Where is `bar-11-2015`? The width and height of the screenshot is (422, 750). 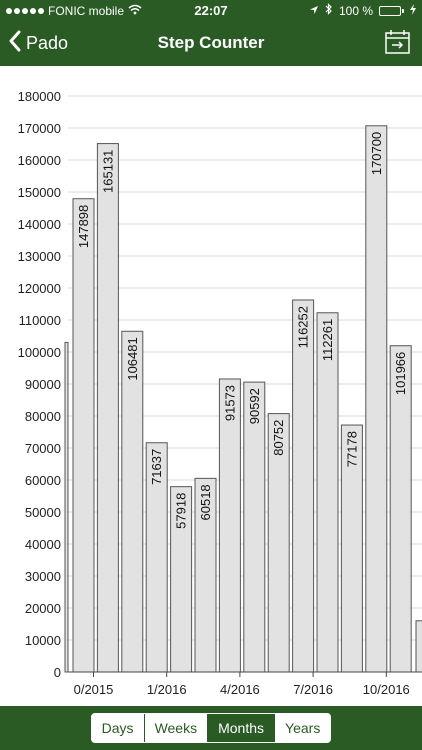 bar-11-2015 is located at coordinates (107, 408).